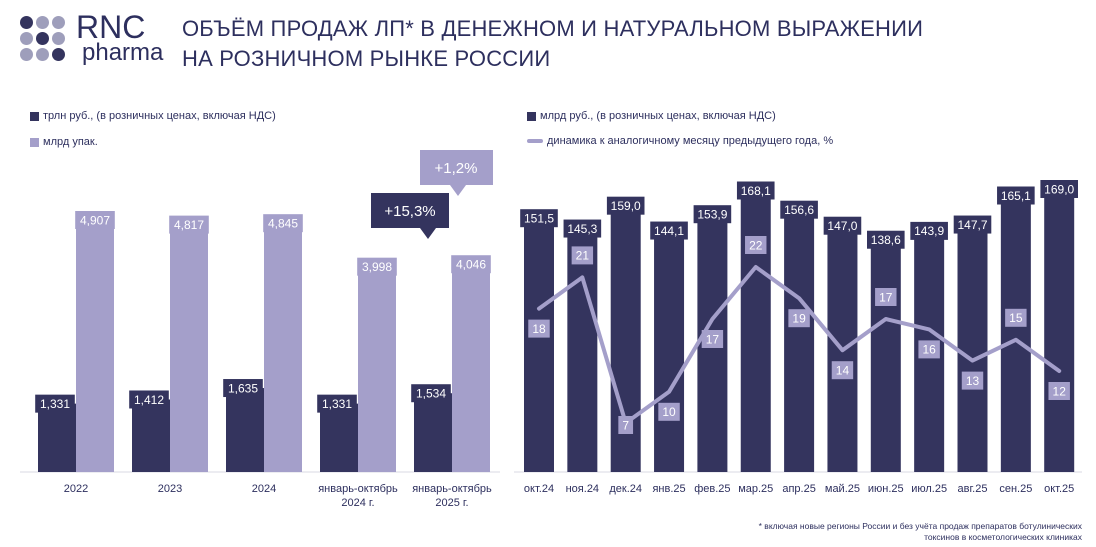  I want to click on rnc-pharma-logo: RNC pharma, so click(95, 37).